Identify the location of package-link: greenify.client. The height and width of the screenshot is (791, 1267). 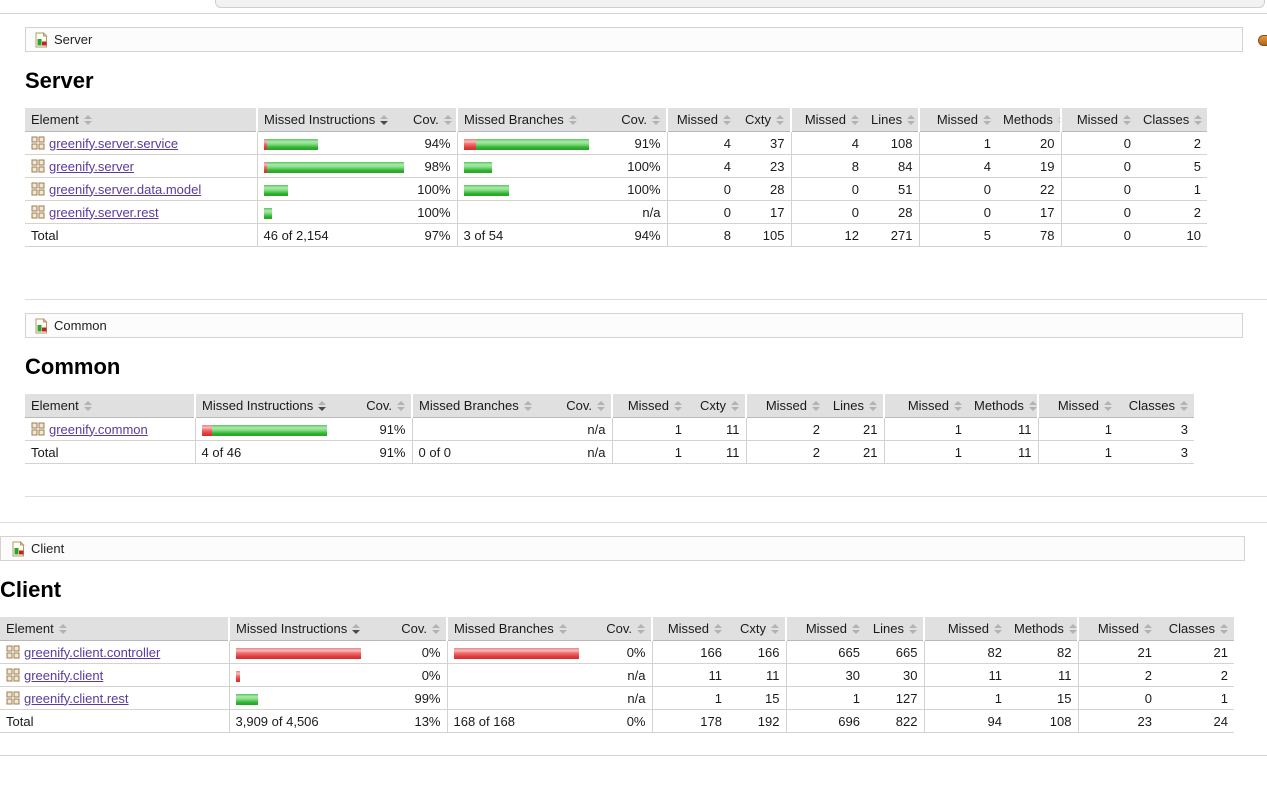
(64, 675).